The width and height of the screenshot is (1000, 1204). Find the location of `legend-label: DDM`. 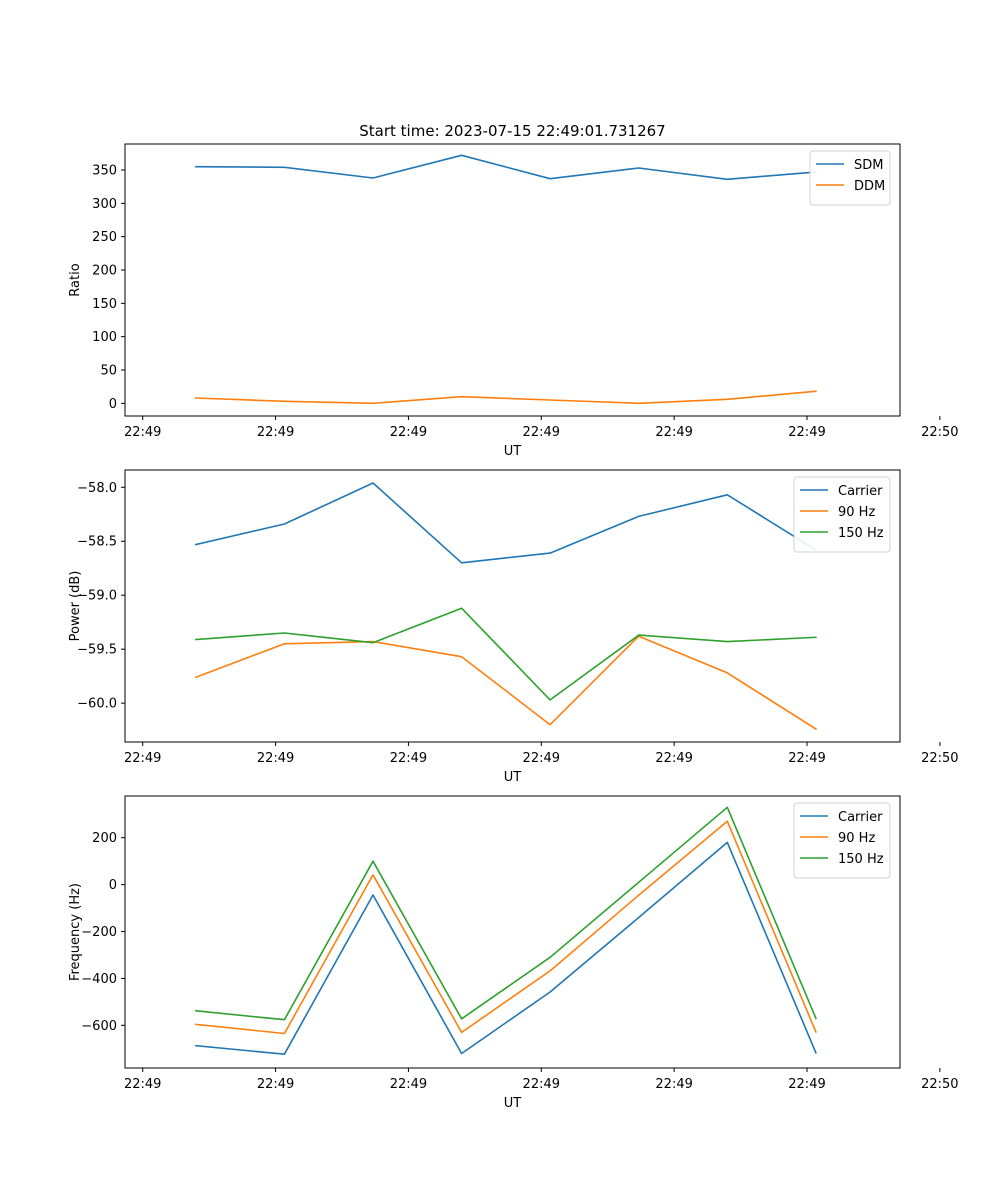

legend-label: DDM is located at coordinates (869, 186).